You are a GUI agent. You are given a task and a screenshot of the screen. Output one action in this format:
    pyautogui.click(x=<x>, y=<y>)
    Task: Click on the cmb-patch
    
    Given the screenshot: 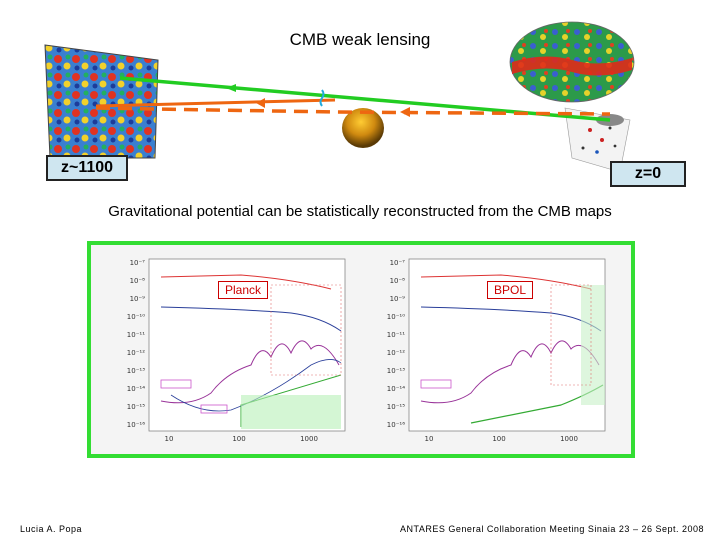 What is the action you would take?
    pyautogui.click(x=101, y=101)
    